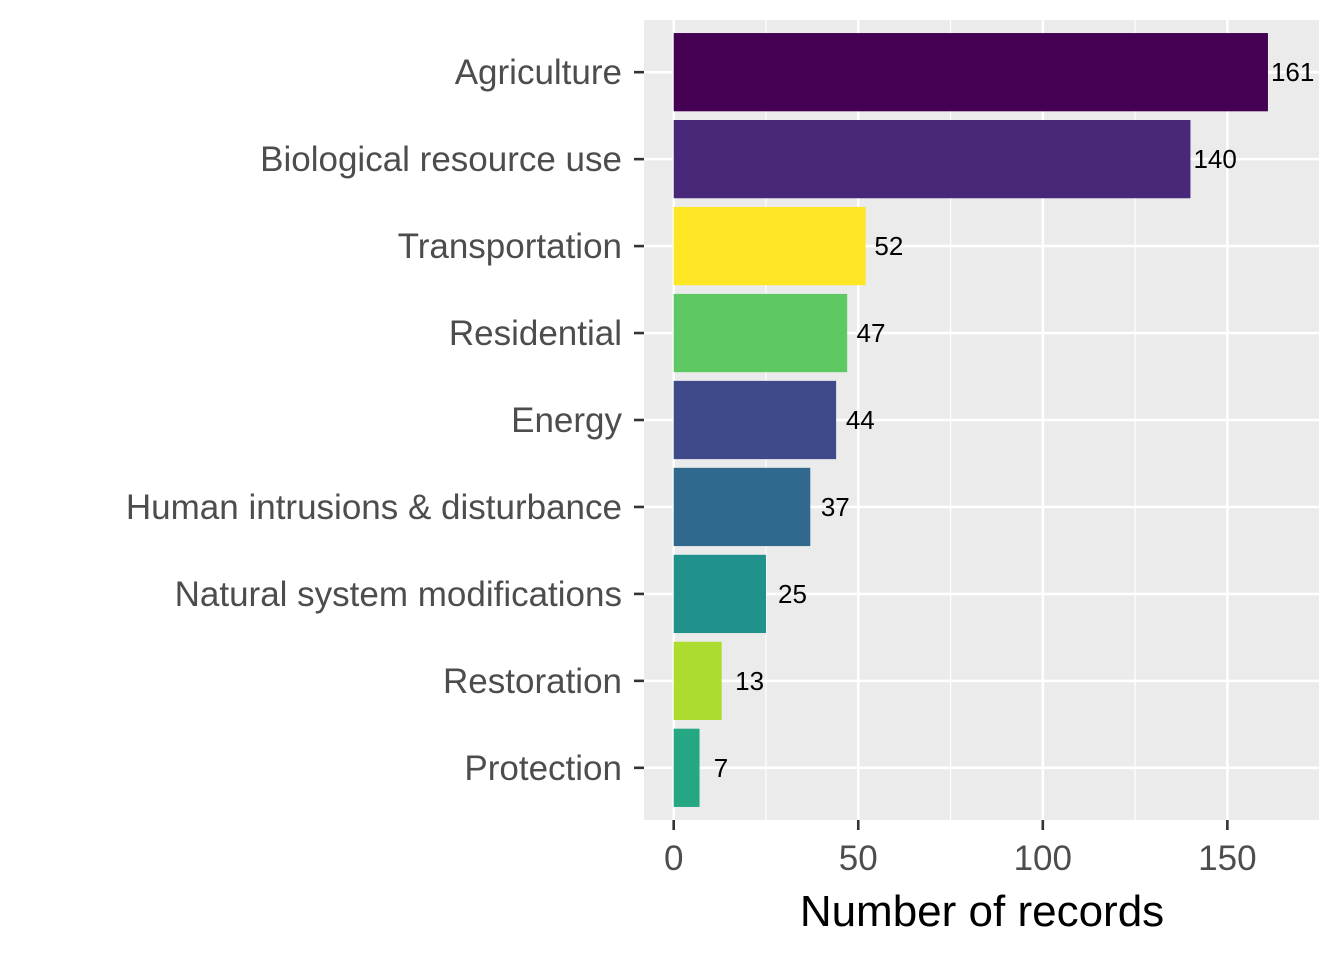 This screenshot has height=960, width=1344. What do you see at coordinates (860, 420) in the screenshot?
I see `bar-value-label: 44` at bounding box center [860, 420].